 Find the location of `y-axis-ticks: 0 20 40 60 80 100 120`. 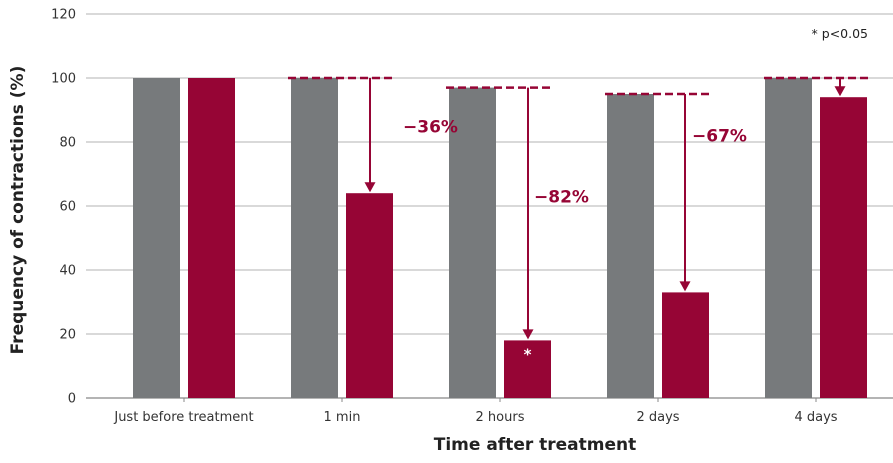

y-axis-ticks: 0 20 40 60 80 100 120 is located at coordinates (63, 207).